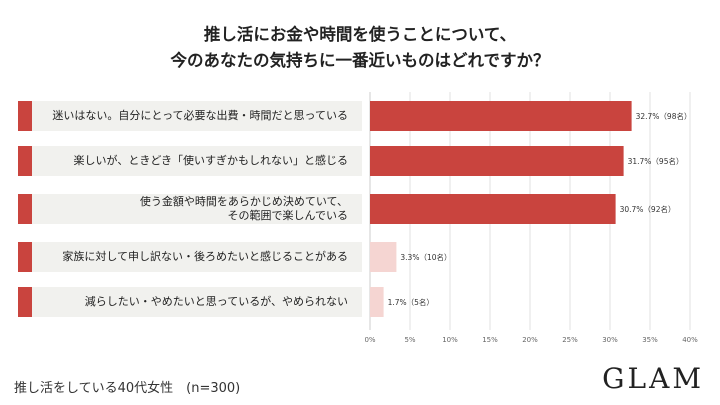 The image size is (720, 405). I want to click on data-label: 31.7%（95名）, so click(656, 161).